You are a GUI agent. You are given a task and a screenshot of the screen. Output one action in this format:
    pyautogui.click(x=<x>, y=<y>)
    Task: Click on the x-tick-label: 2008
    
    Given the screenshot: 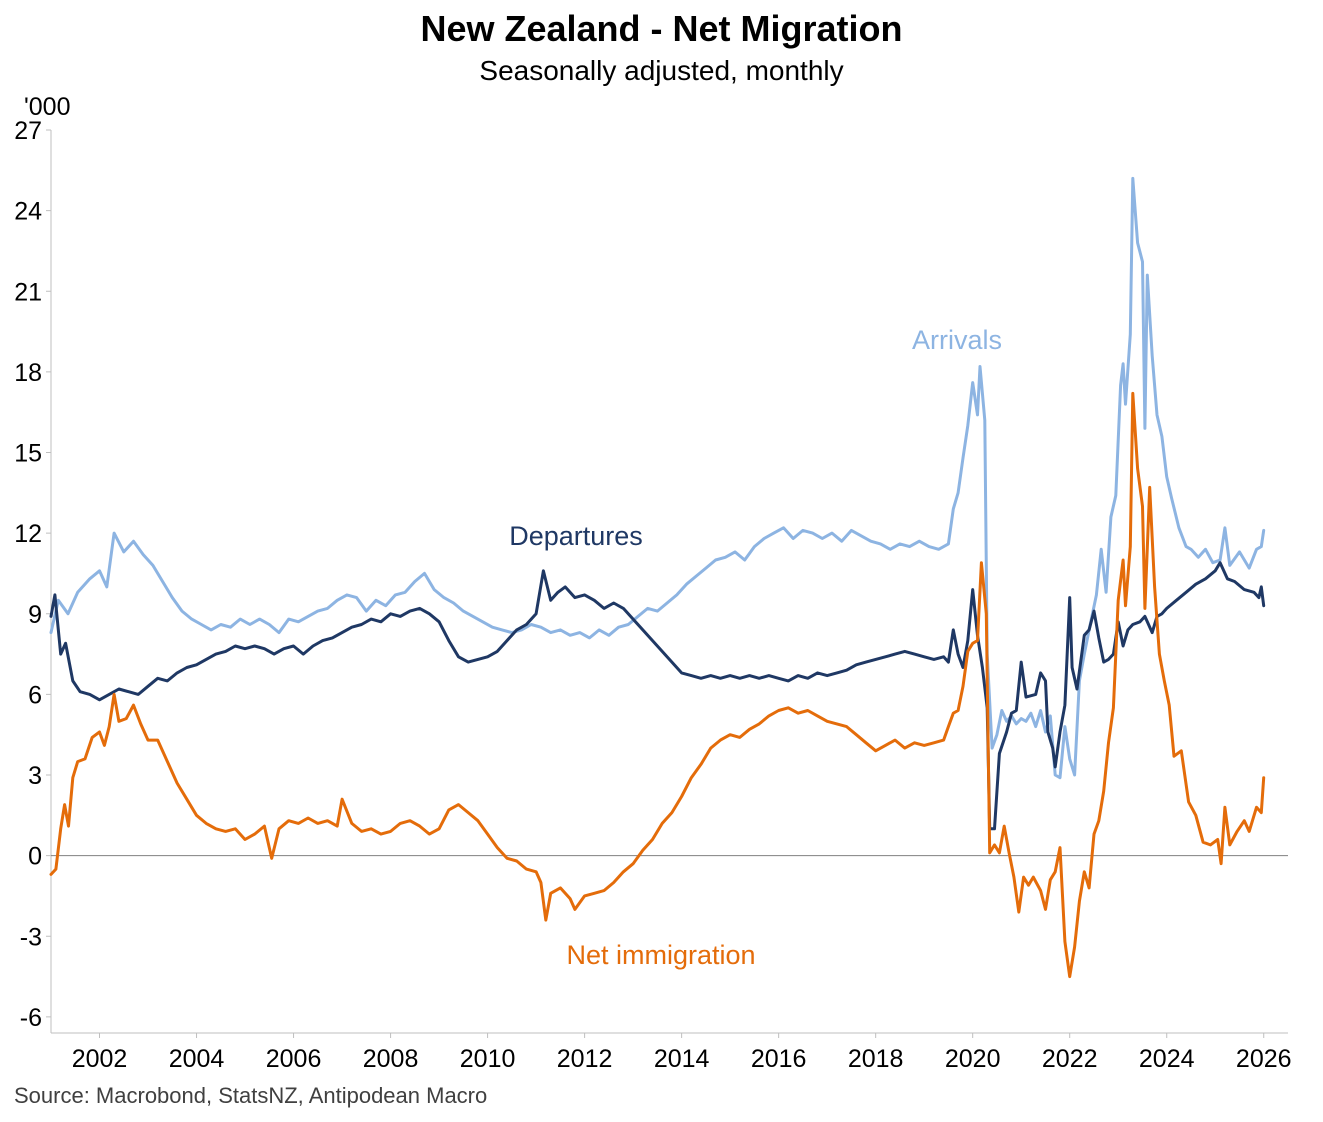 What is the action you would take?
    pyautogui.click(x=391, y=1059)
    